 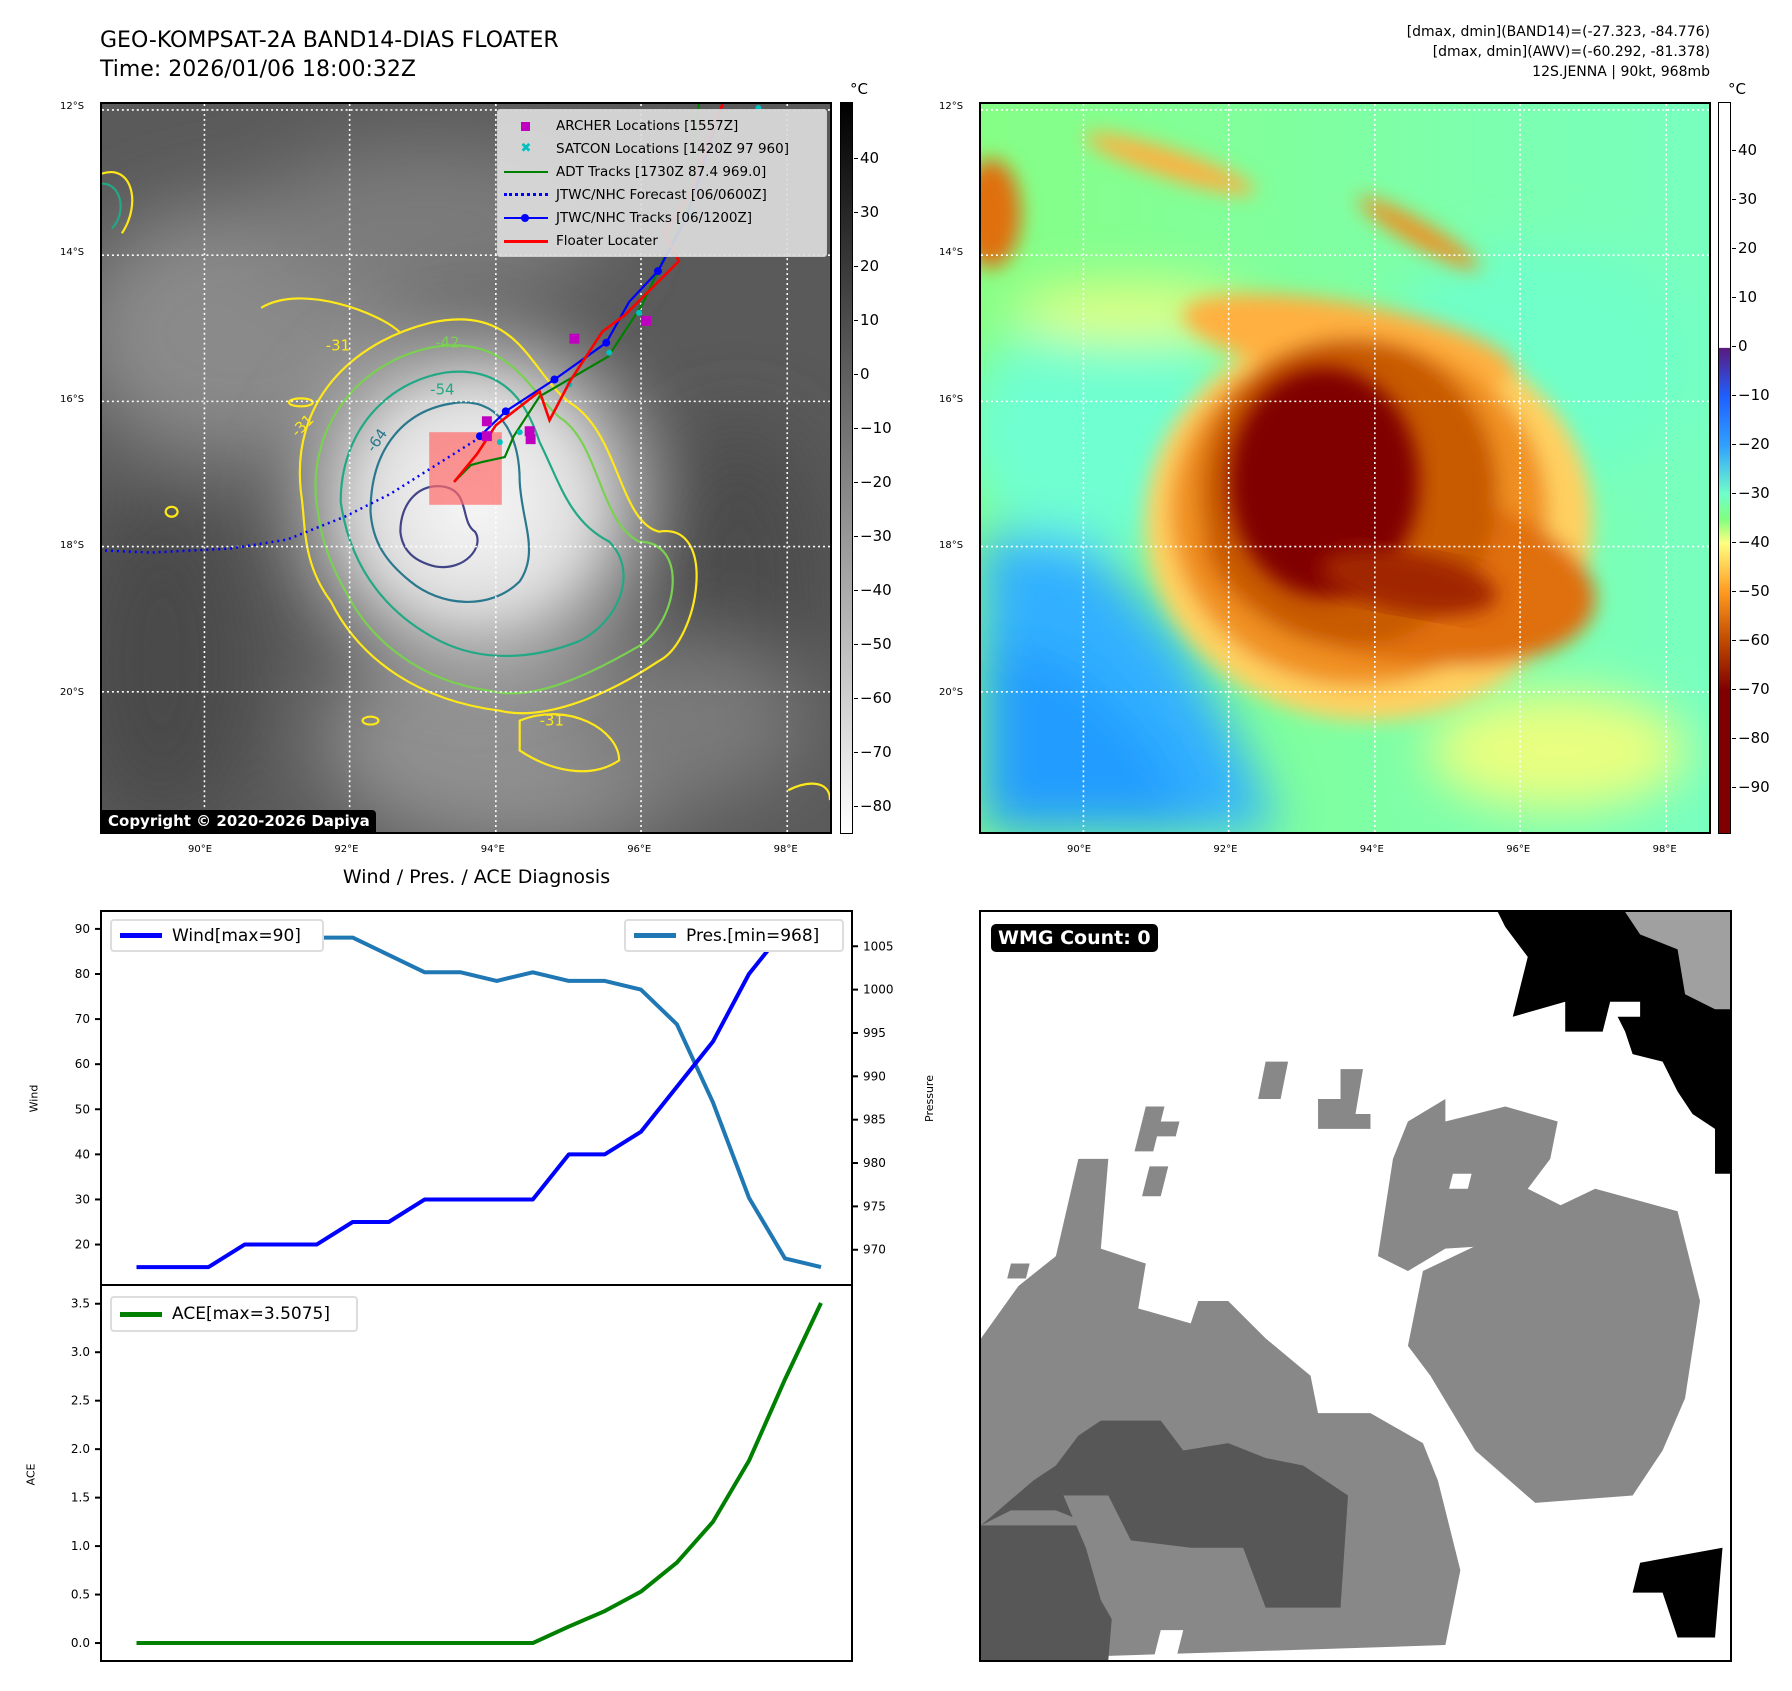 What do you see at coordinates (951, 106) in the screenshot?
I see `lat-tick-label: 12°S` at bounding box center [951, 106].